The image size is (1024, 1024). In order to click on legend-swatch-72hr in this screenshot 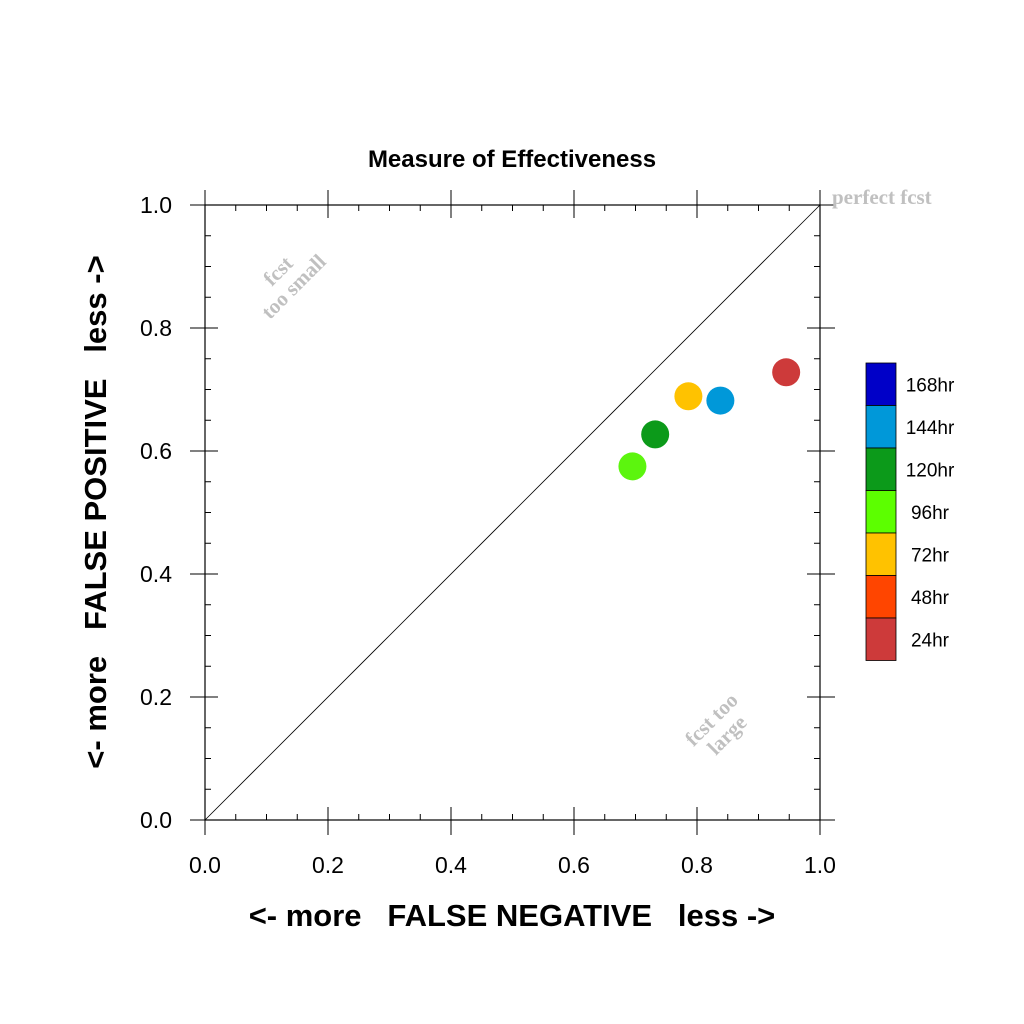, I will do `click(881, 554)`.